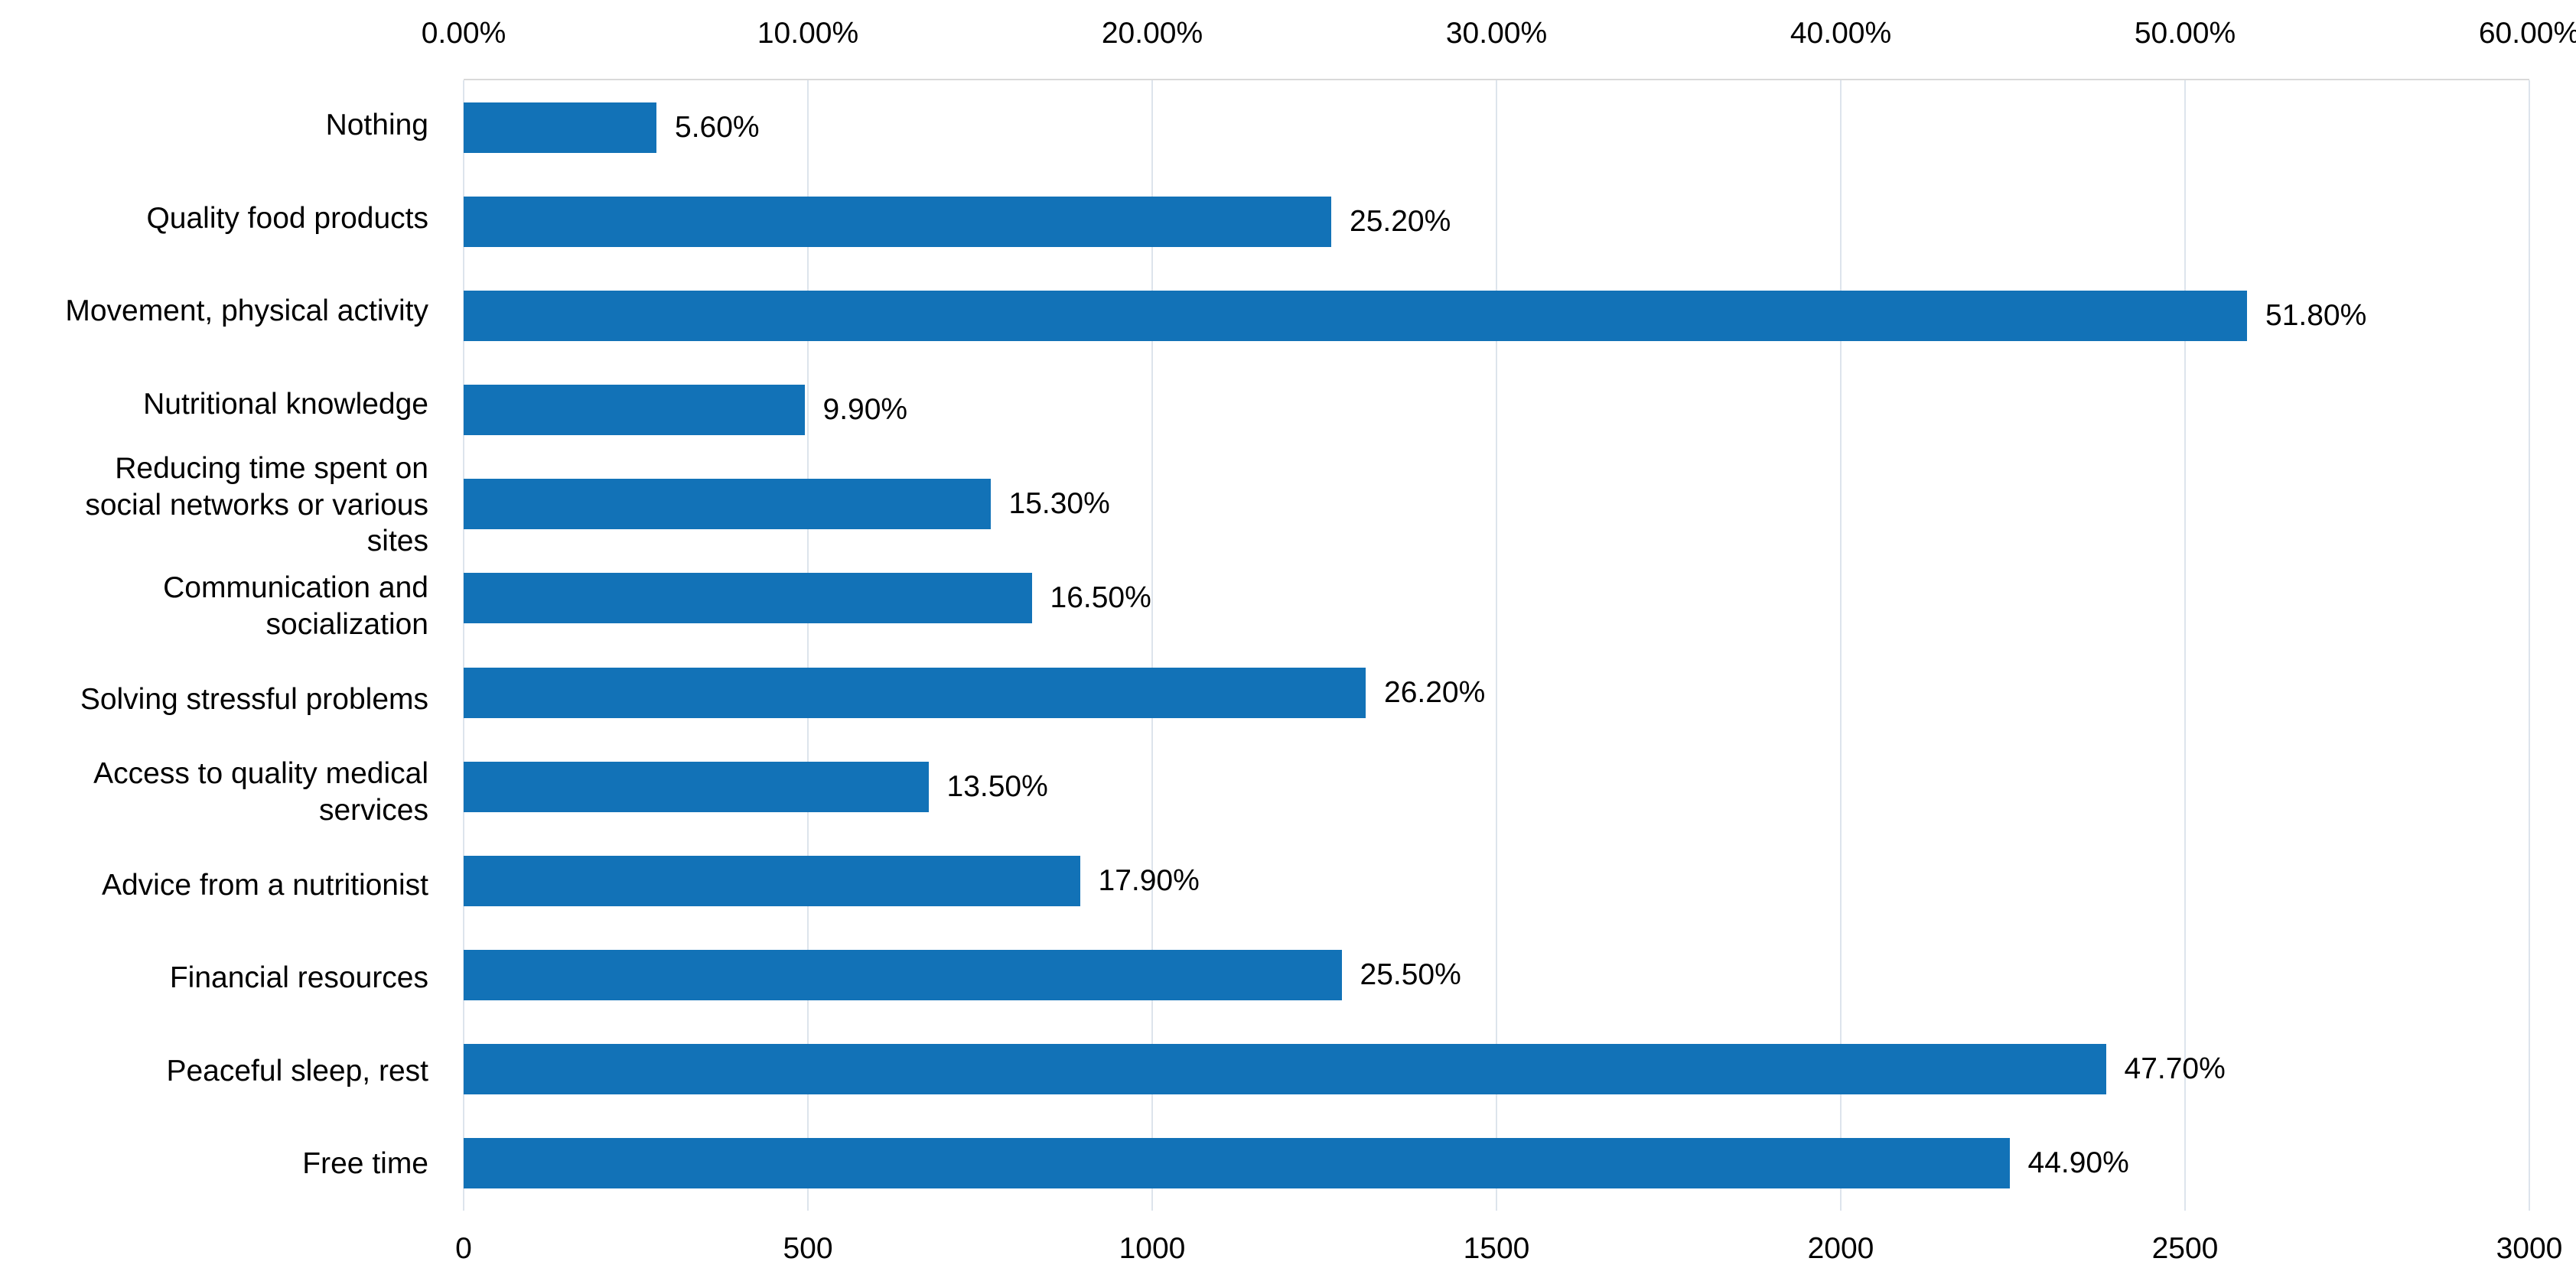  What do you see at coordinates (1152, 33) in the screenshot?
I see `top-axis-tick-label: 20.00%` at bounding box center [1152, 33].